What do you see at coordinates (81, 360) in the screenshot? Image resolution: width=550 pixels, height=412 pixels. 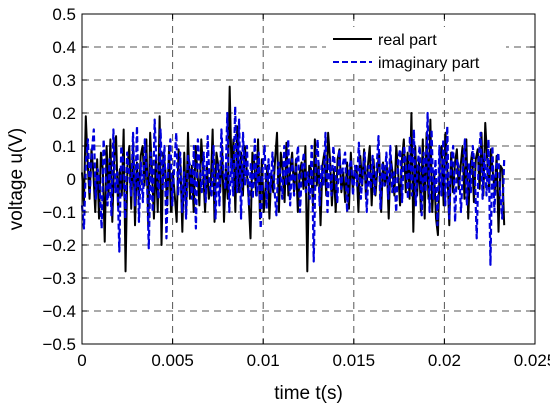 I see `x-tick-label: 0` at bounding box center [81, 360].